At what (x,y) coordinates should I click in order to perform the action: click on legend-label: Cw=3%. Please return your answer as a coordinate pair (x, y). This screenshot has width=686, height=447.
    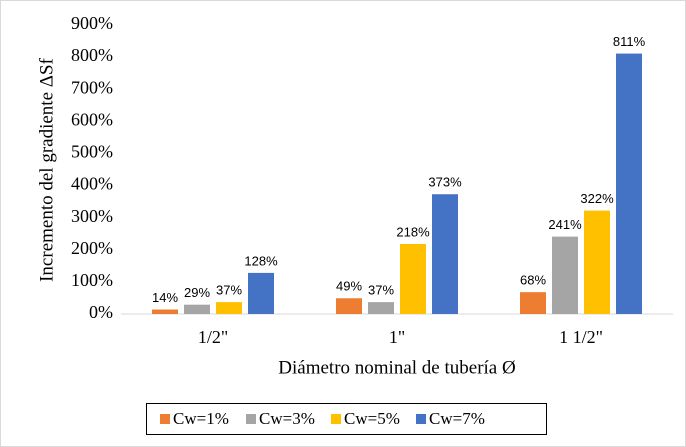
    Looking at the image, I should click on (287, 418).